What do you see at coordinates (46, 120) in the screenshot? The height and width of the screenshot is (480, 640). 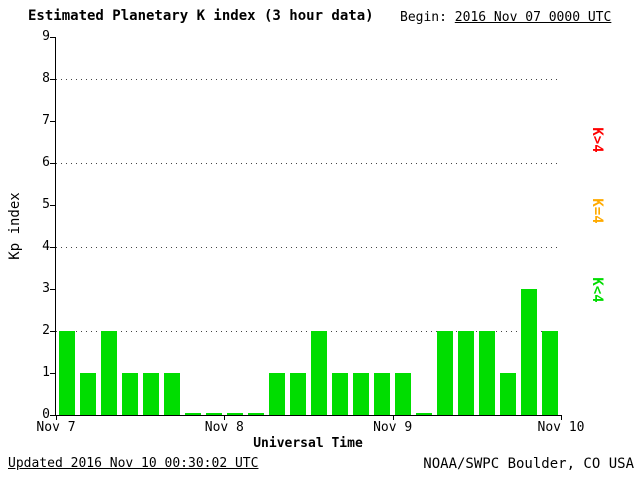 I see `y-tick-label: 7` at bounding box center [46, 120].